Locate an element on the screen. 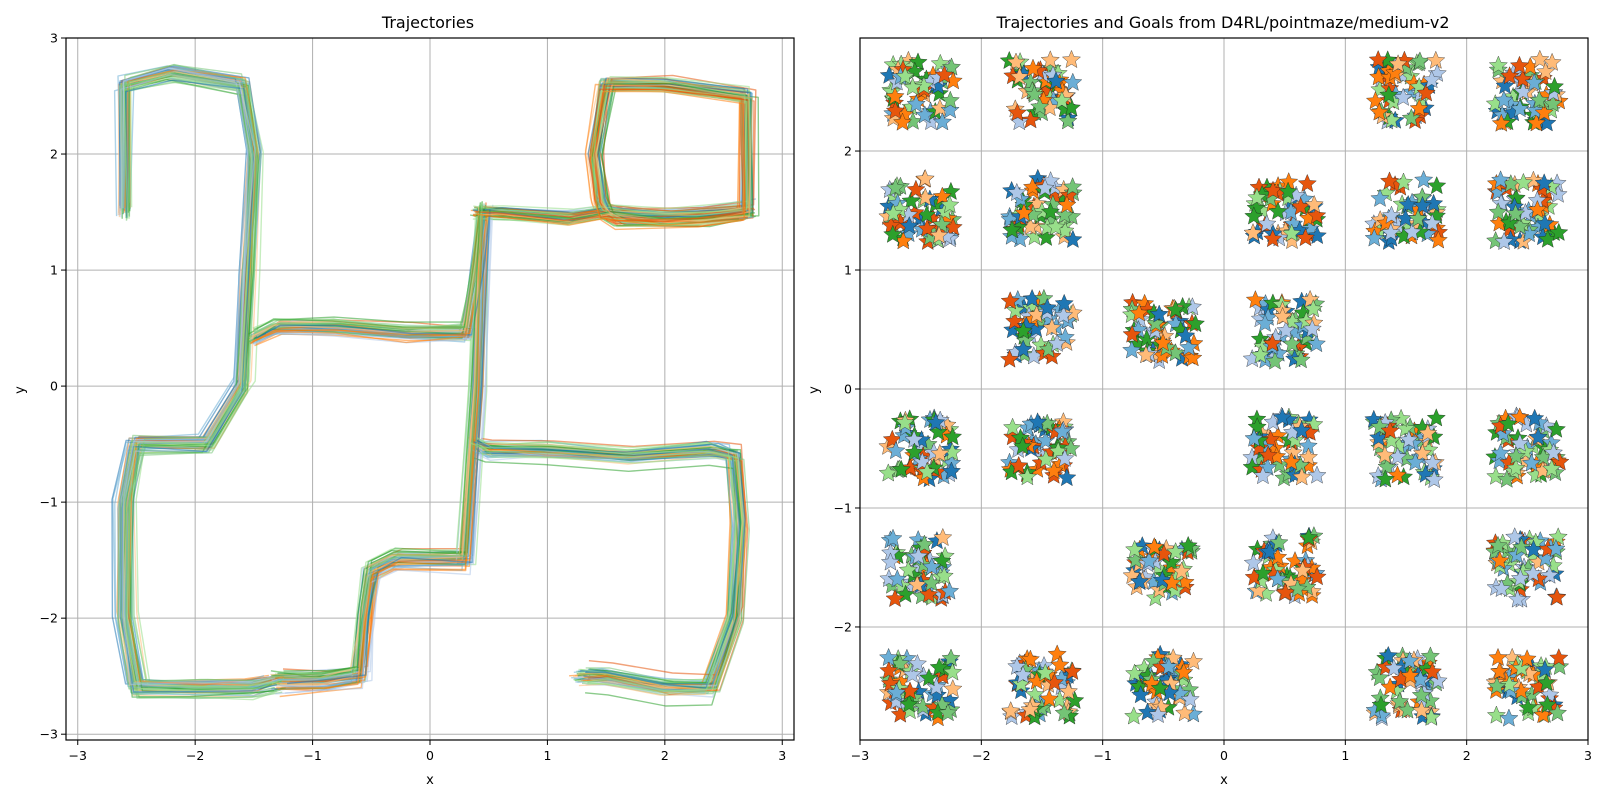 Image resolution: width=1600 pixels, height=800 pixels. left-y-tick-label: 0 is located at coordinates (54, 386).